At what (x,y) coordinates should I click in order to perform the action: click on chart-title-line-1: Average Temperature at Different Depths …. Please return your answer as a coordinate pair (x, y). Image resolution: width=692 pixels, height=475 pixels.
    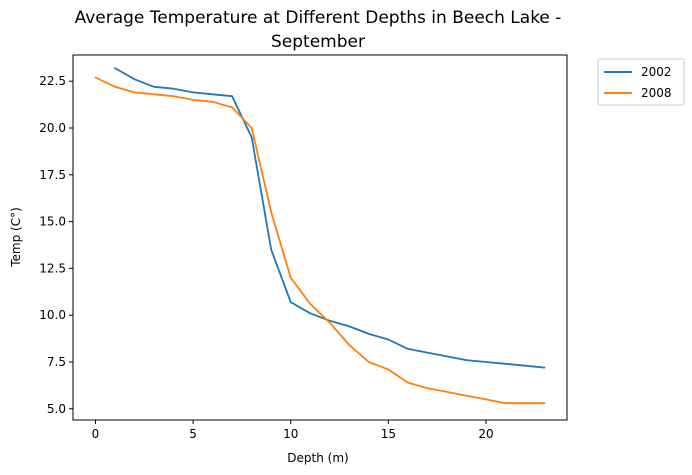
    Looking at the image, I should click on (318, 18).